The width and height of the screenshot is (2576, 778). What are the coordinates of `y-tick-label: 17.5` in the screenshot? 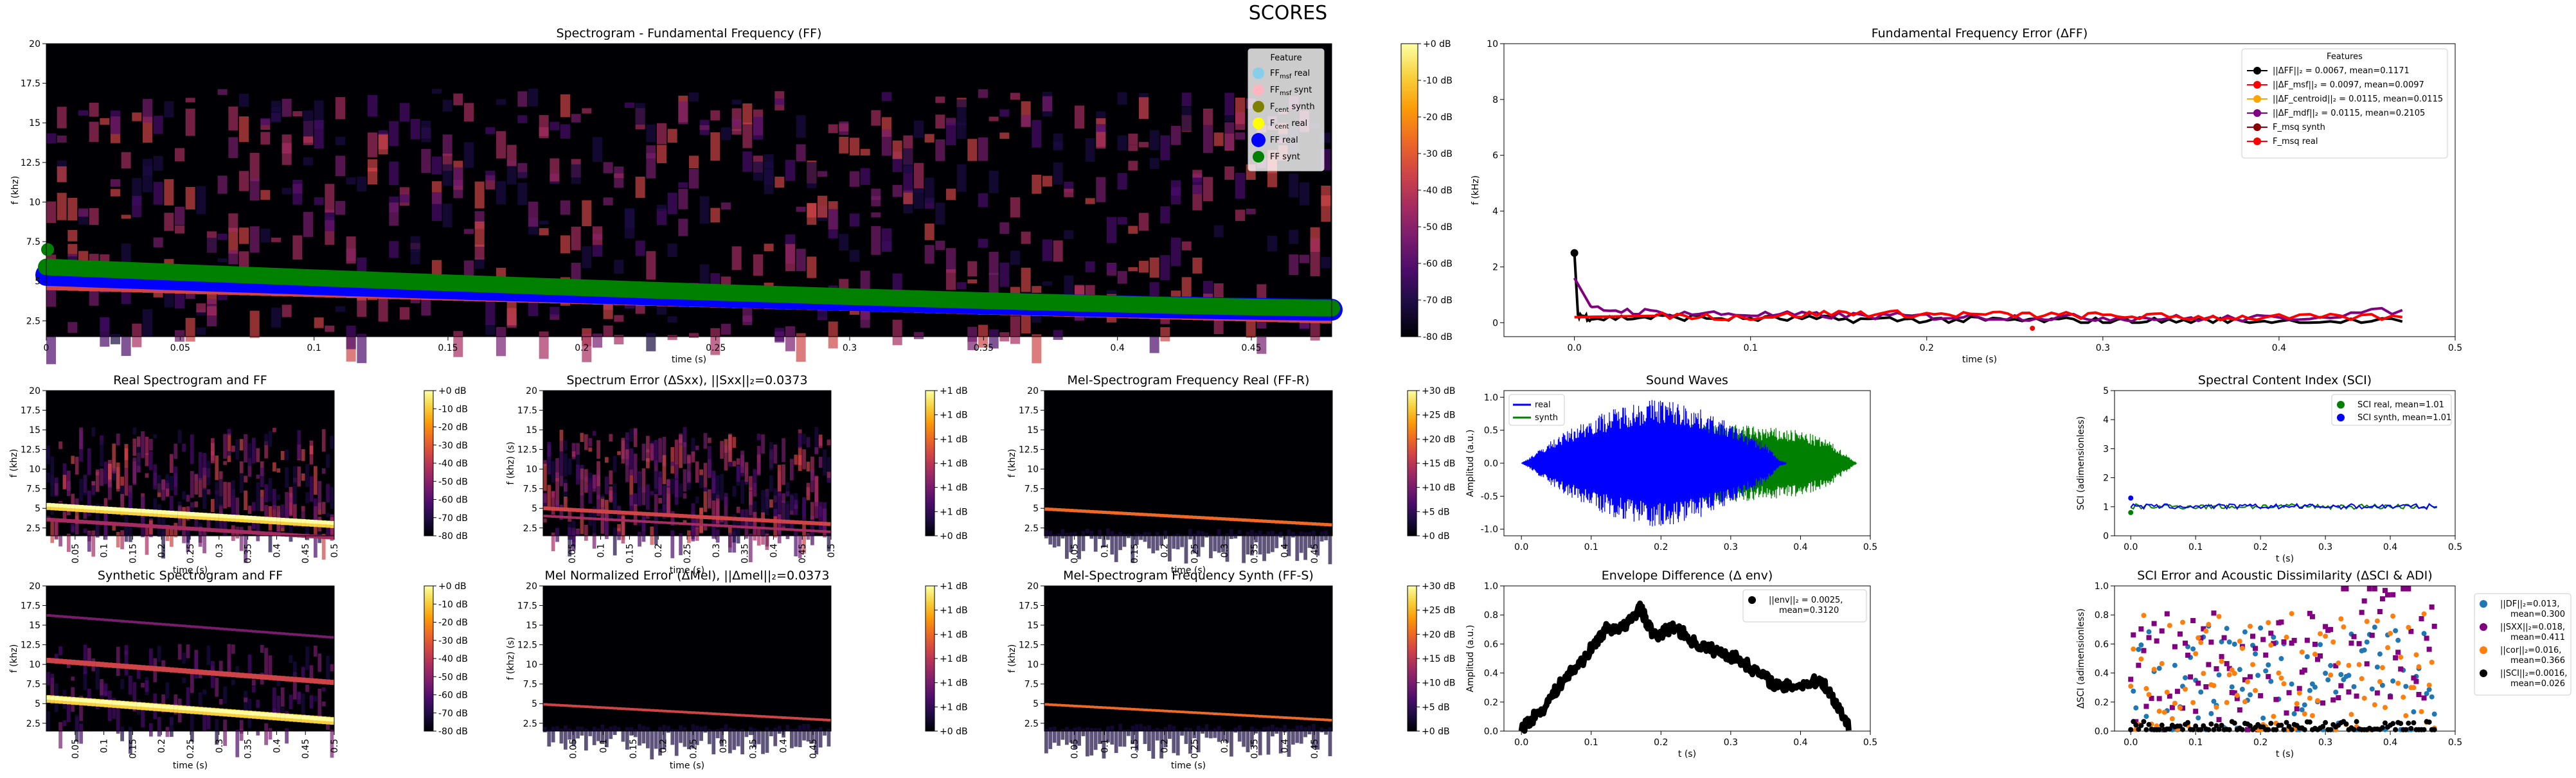 It's located at (527, 411).